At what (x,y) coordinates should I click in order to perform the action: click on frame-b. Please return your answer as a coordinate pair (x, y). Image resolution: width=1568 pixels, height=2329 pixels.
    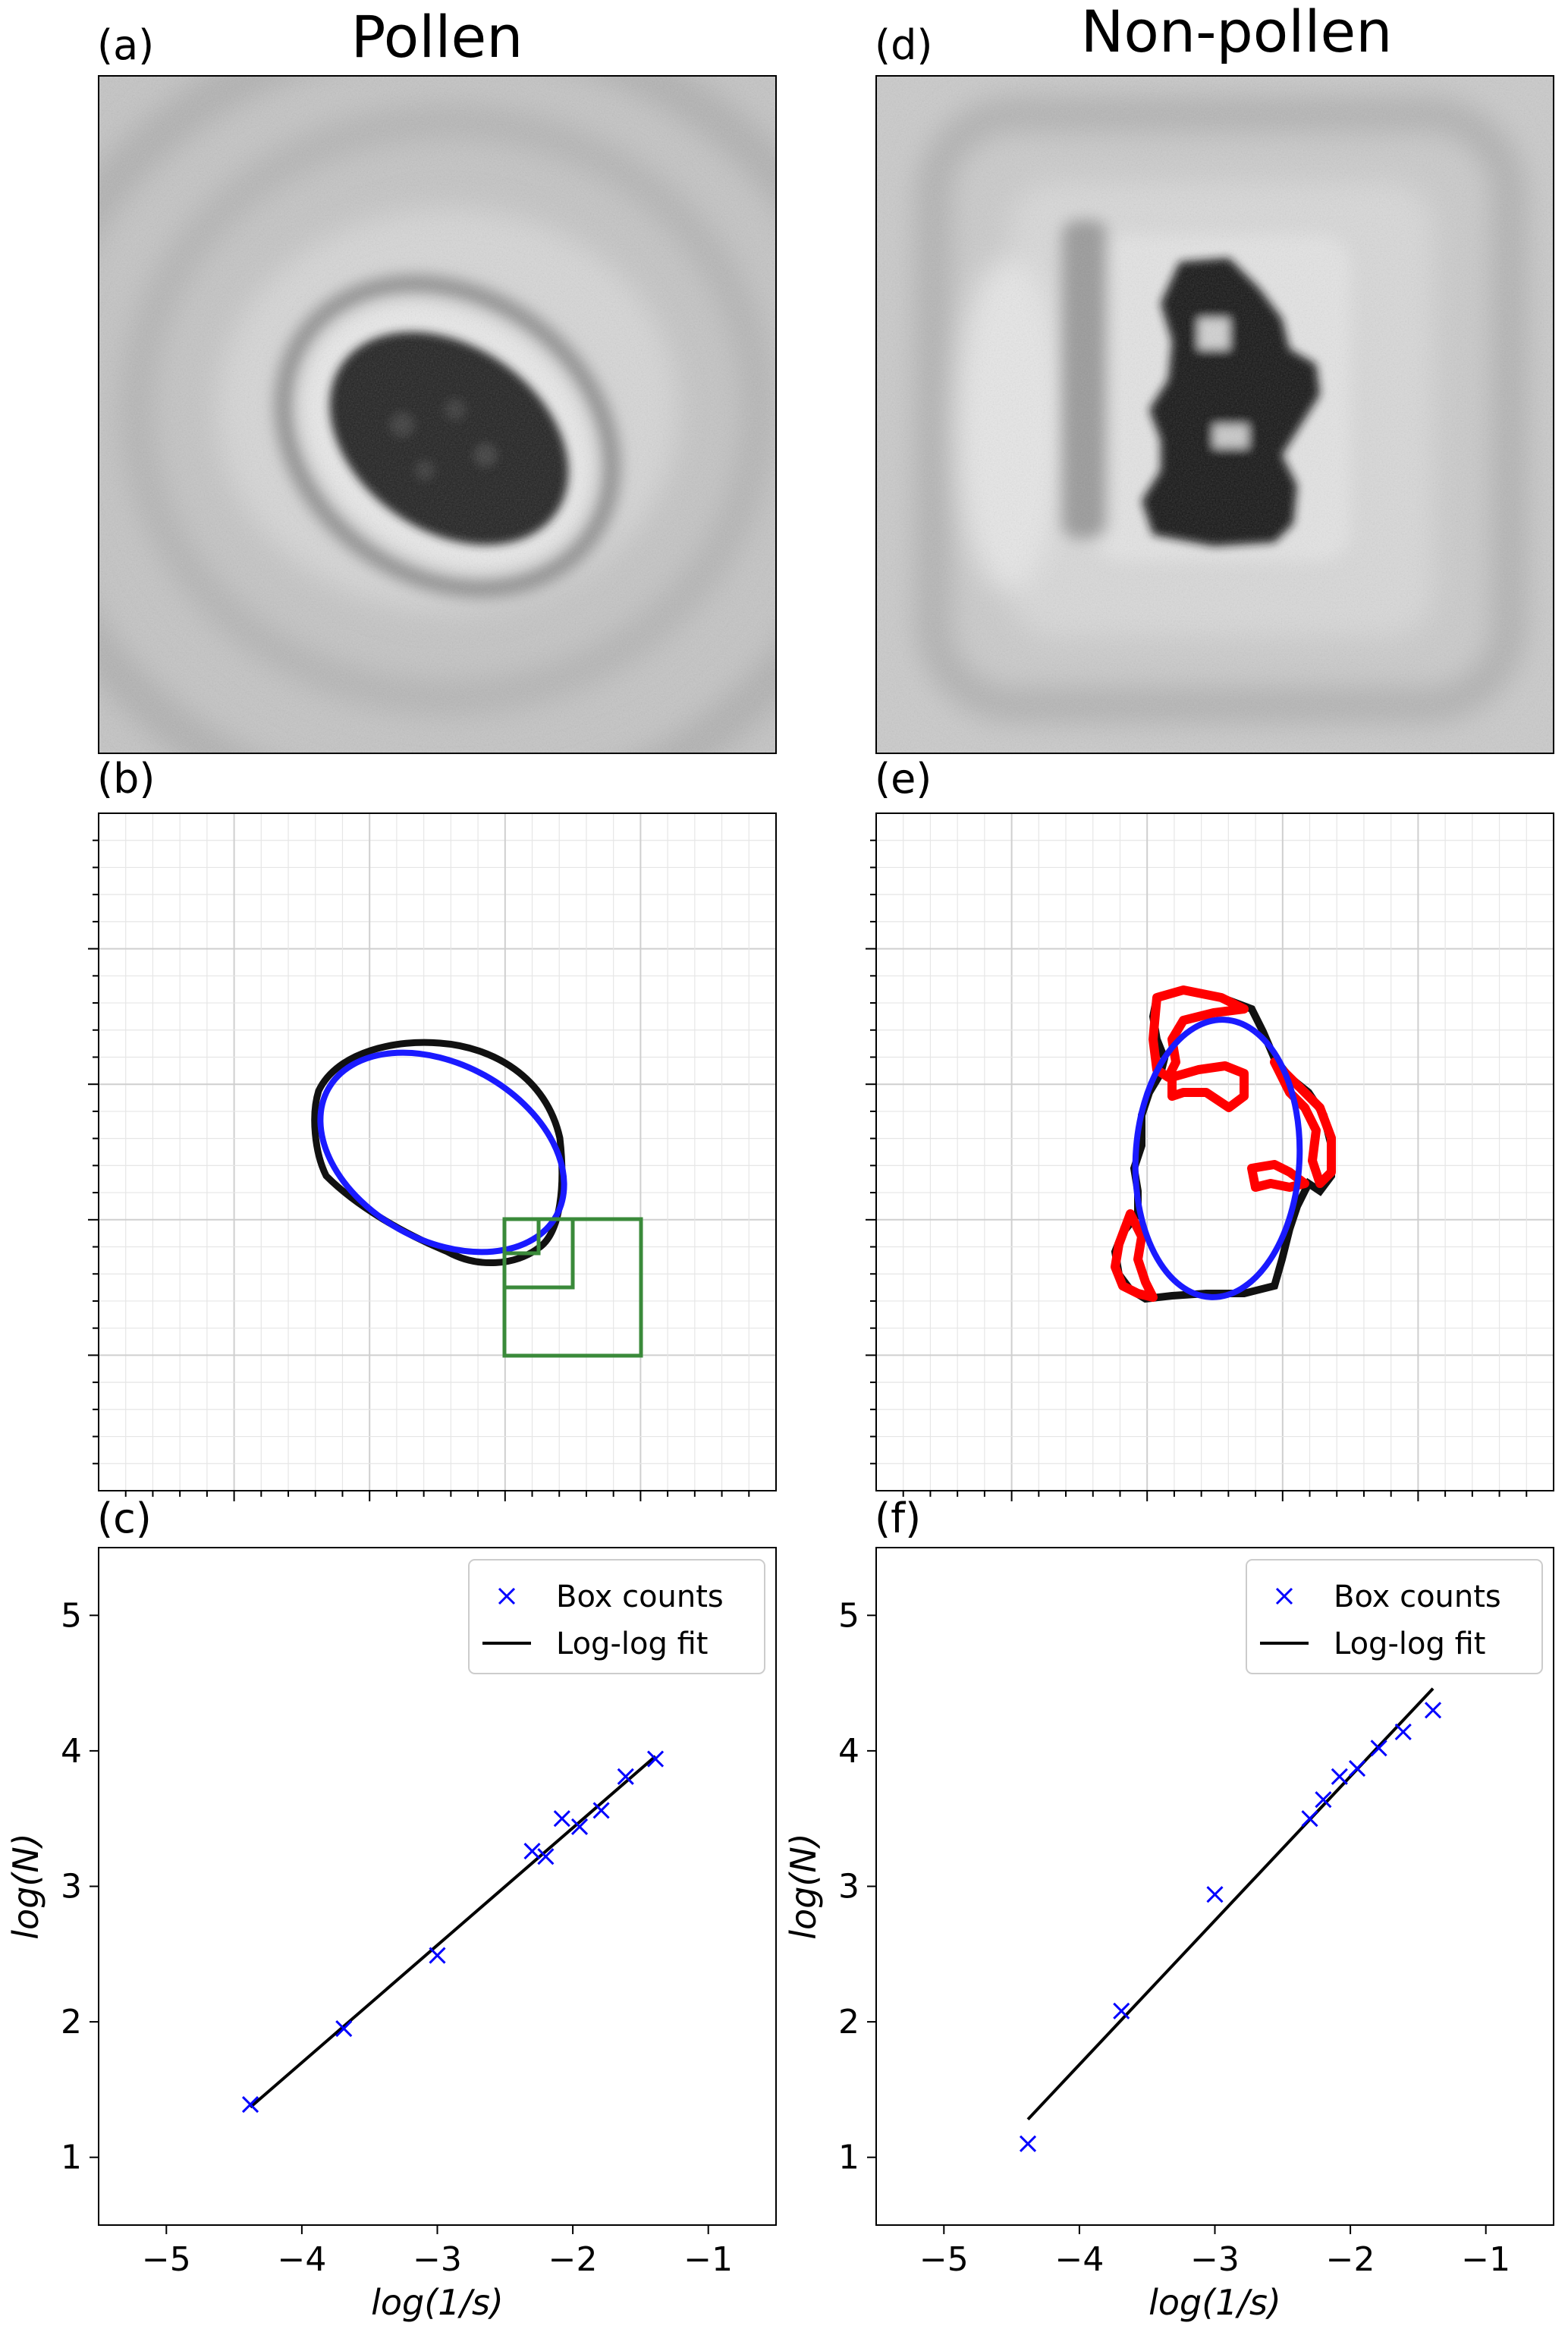
    Looking at the image, I should click on (438, 1151).